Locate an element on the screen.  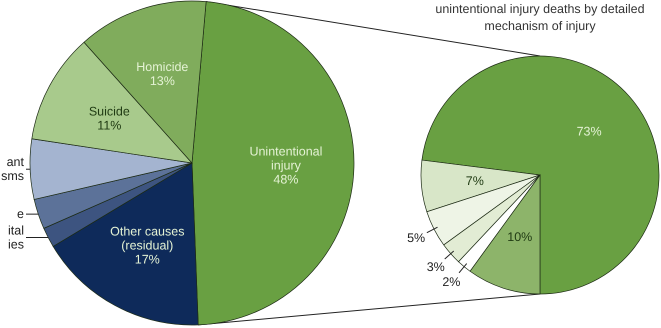
data-label: 5% is located at coordinates (416, 238).